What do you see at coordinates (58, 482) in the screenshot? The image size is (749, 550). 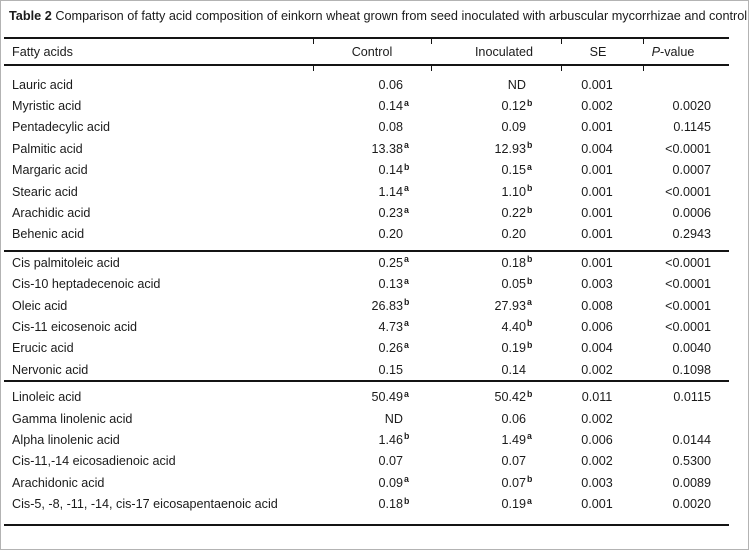 I see `fatty-acid-name: Arachidonic acid` at bounding box center [58, 482].